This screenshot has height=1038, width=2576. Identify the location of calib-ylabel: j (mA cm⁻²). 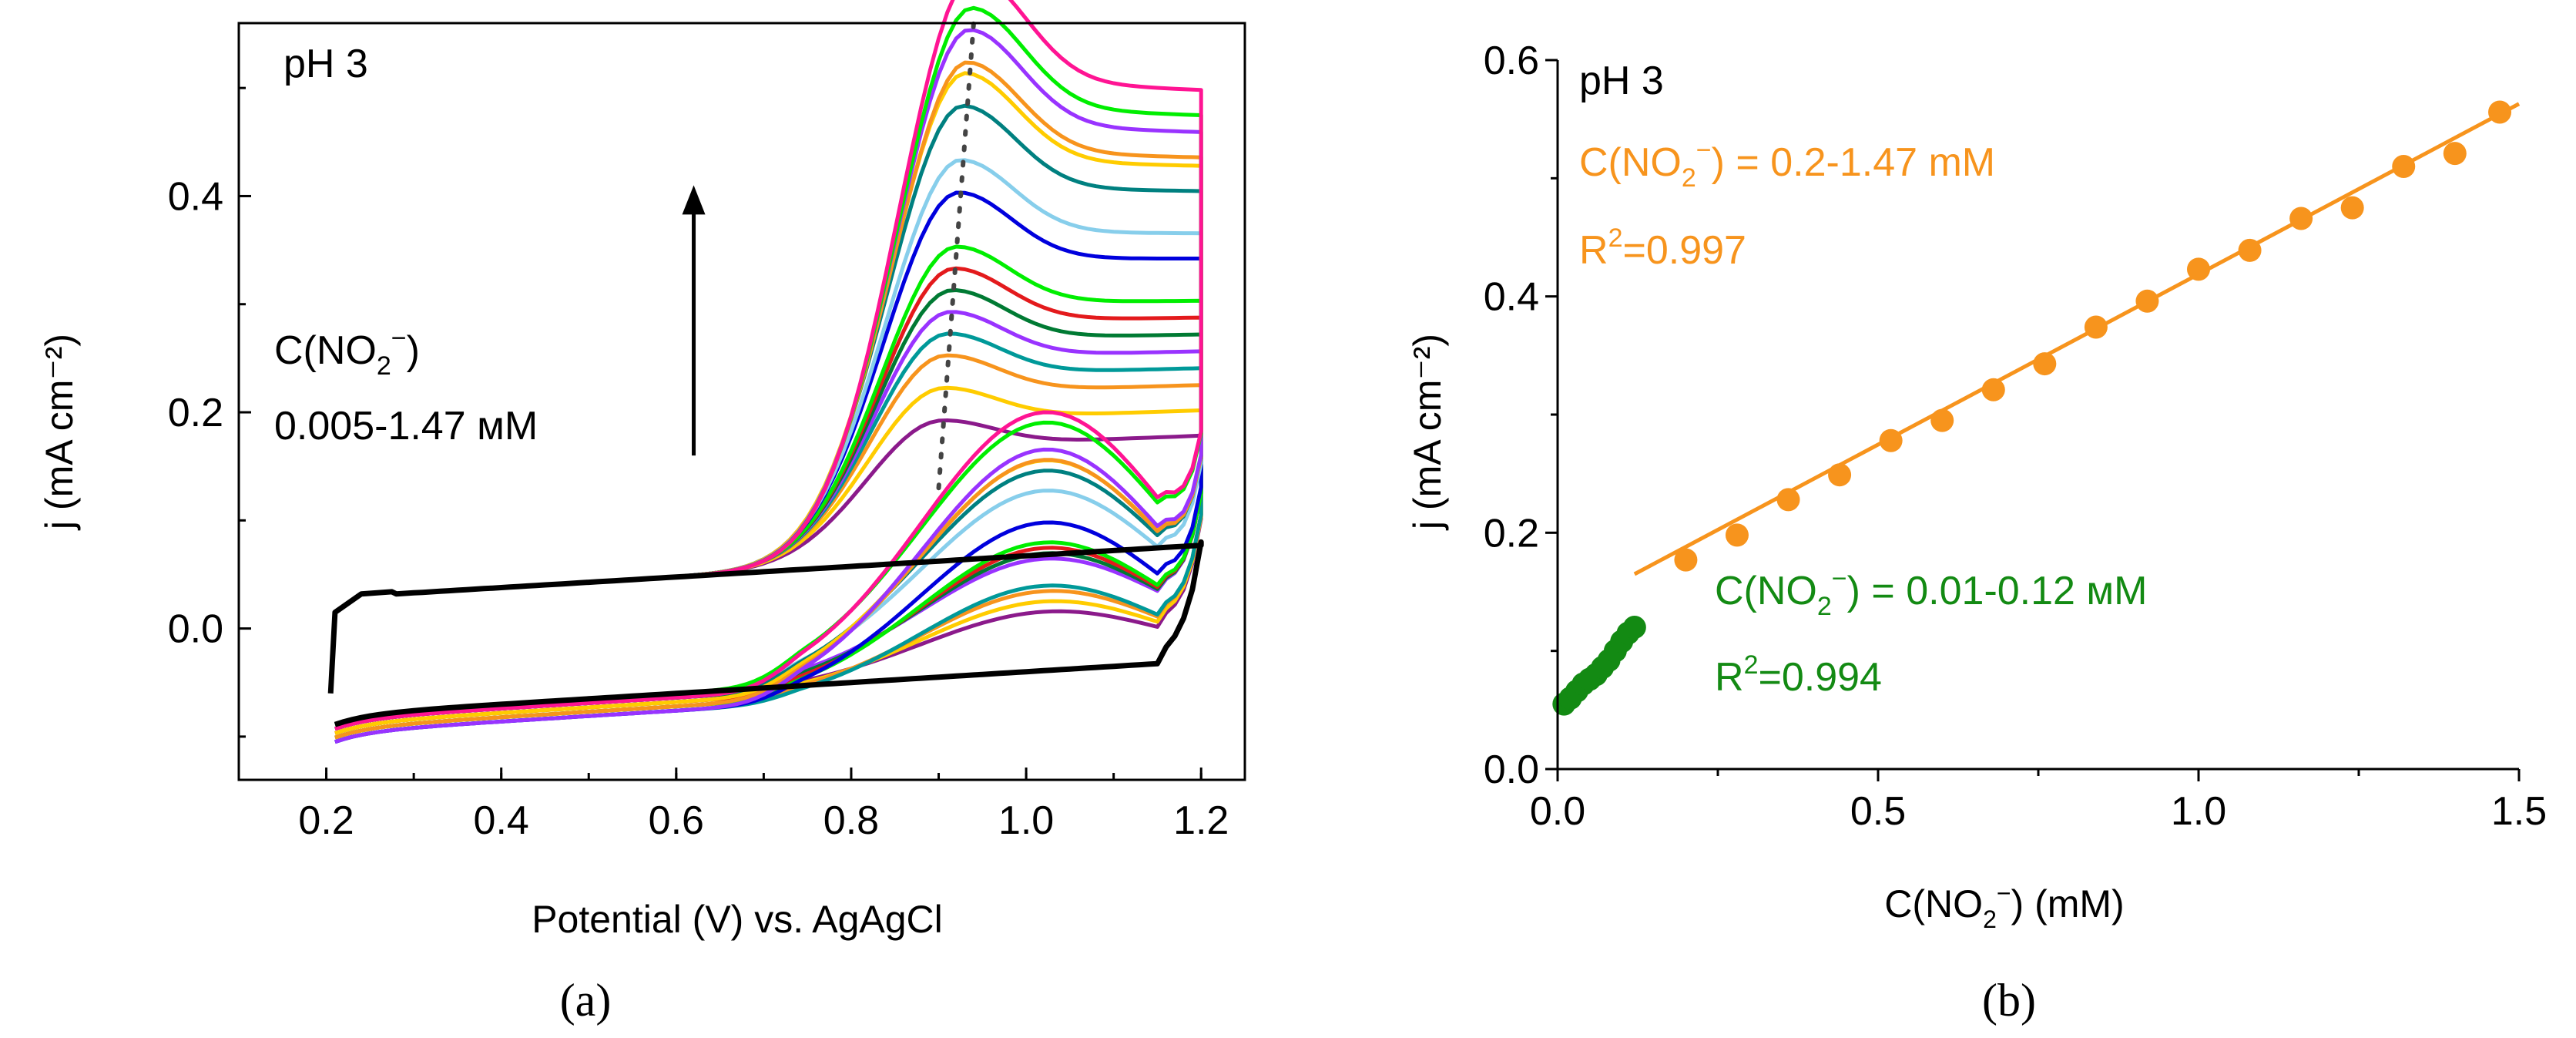
(1427, 432).